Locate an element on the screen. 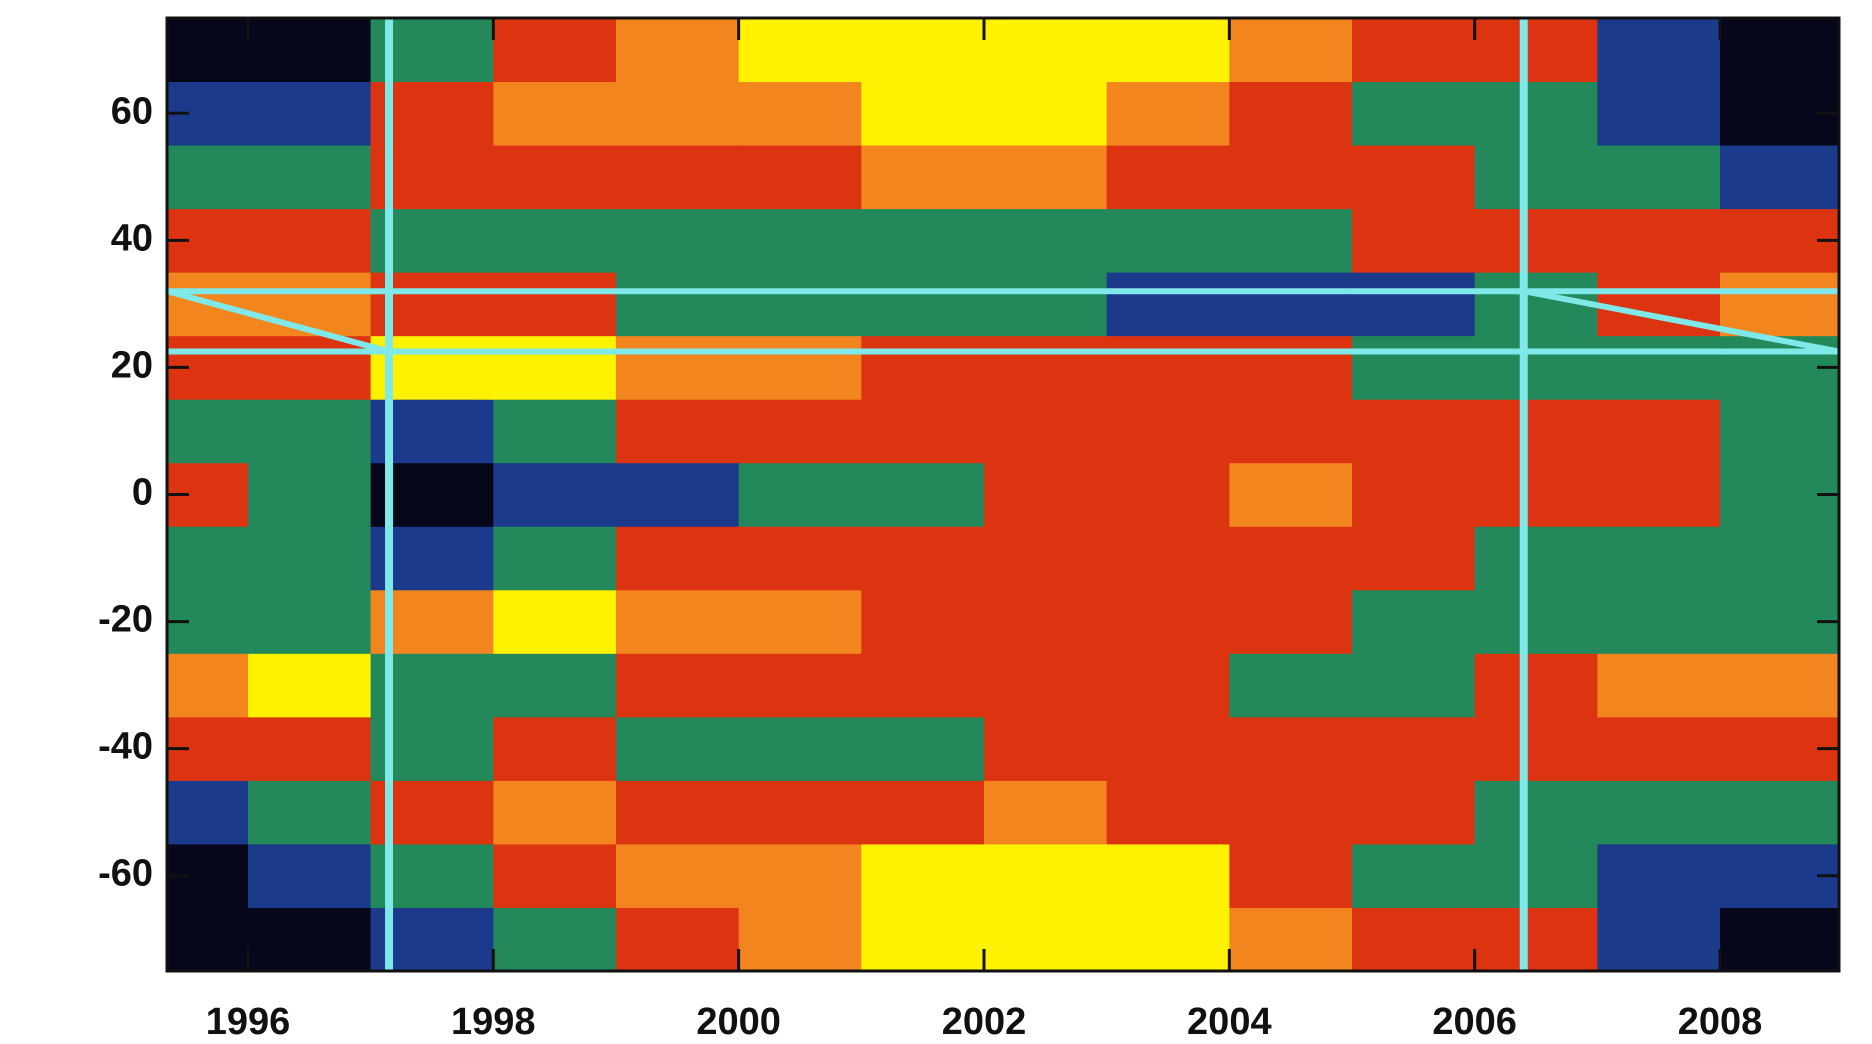  reference-diagonal is located at coordinates (278, 321).